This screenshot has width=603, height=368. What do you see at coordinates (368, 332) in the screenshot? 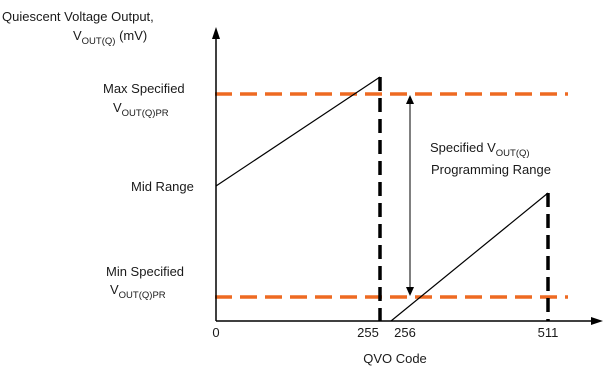
I see `x-tick-255: 255` at bounding box center [368, 332].